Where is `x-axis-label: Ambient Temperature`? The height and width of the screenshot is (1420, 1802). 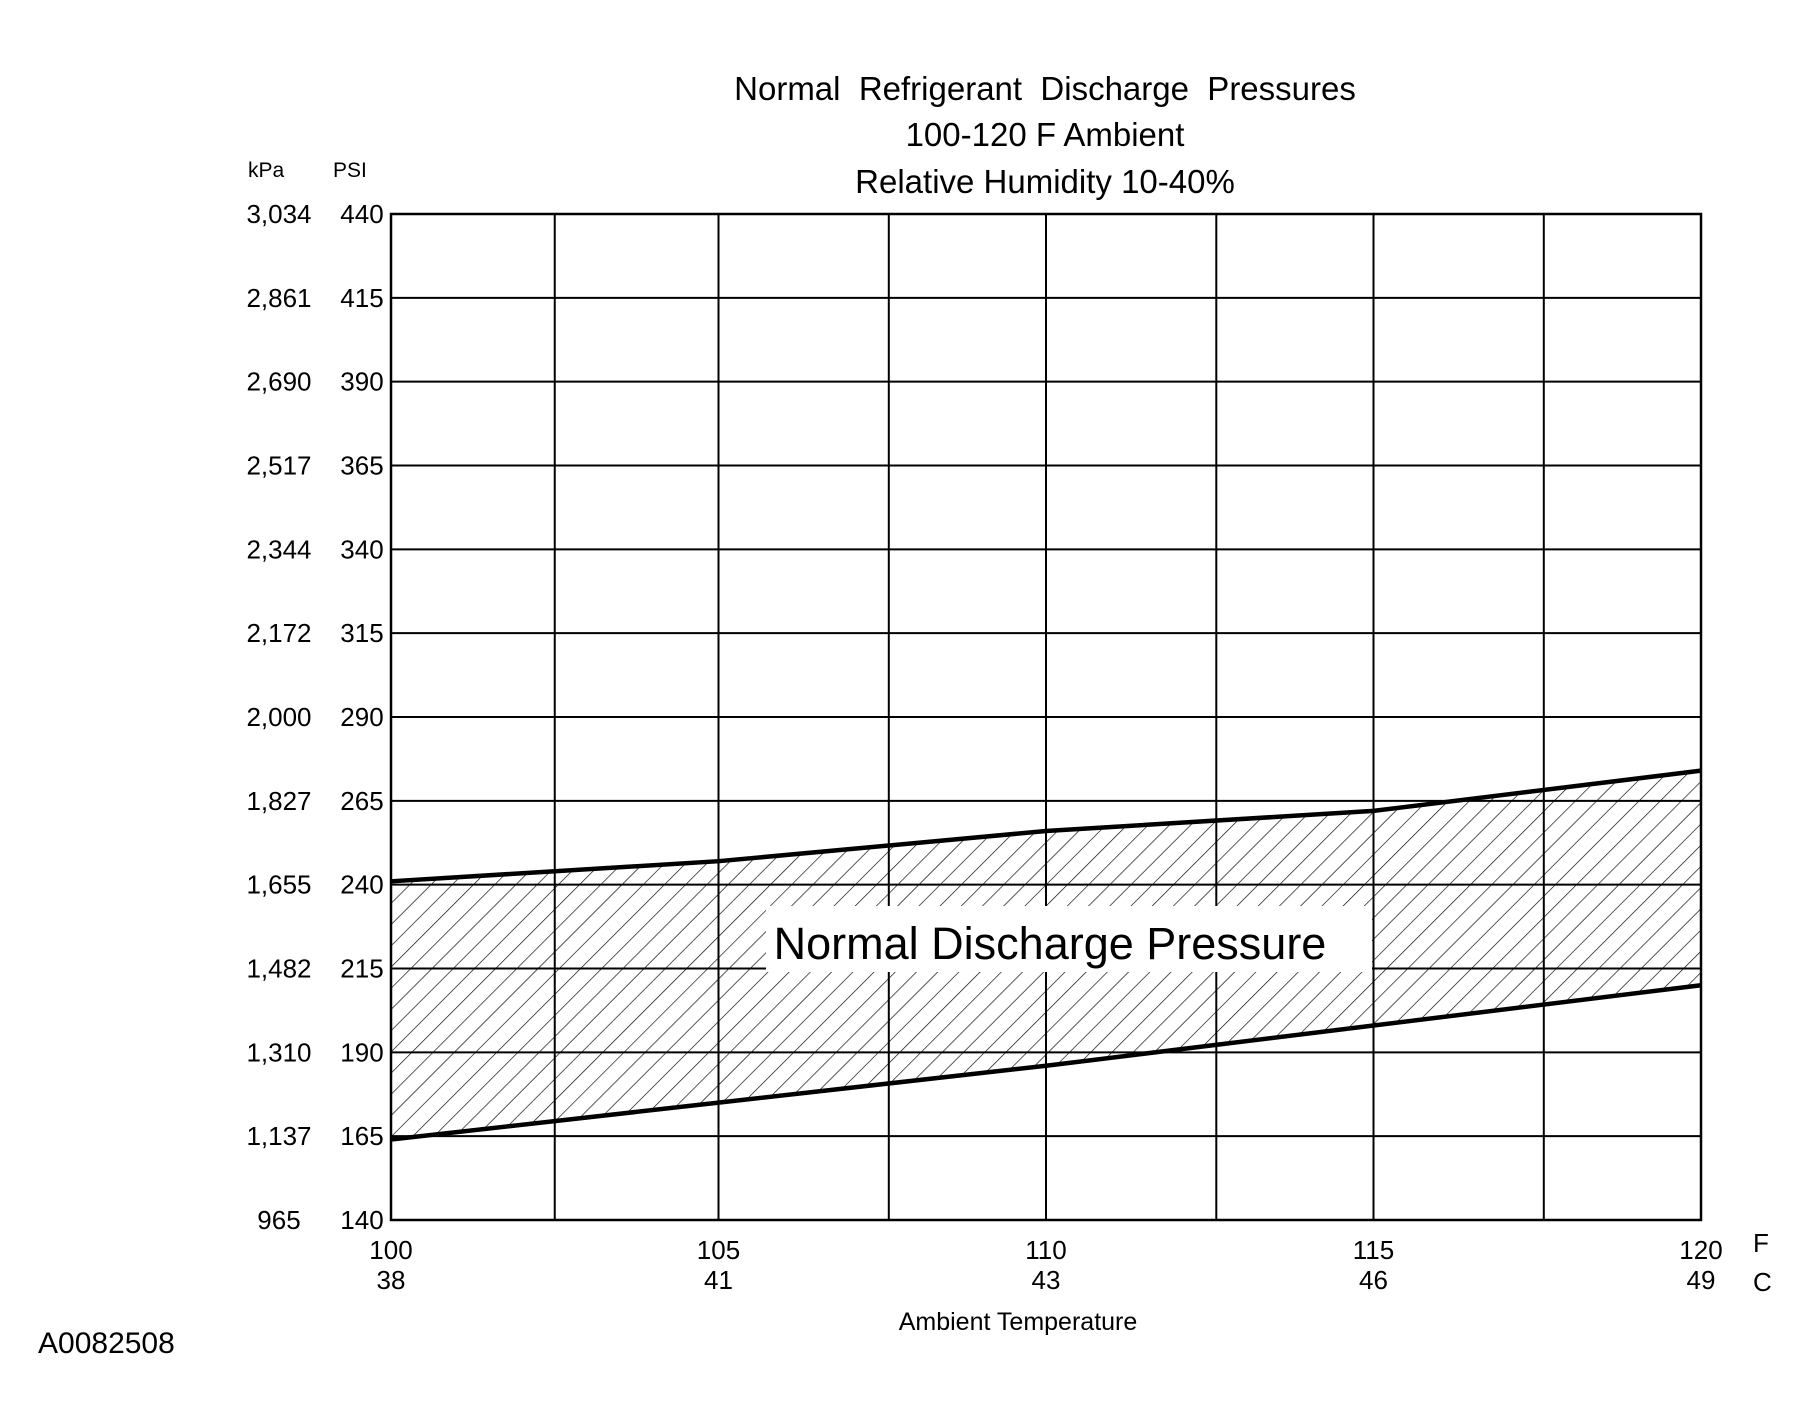 x-axis-label: Ambient Temperature is located at coordinates (1018, 1322).